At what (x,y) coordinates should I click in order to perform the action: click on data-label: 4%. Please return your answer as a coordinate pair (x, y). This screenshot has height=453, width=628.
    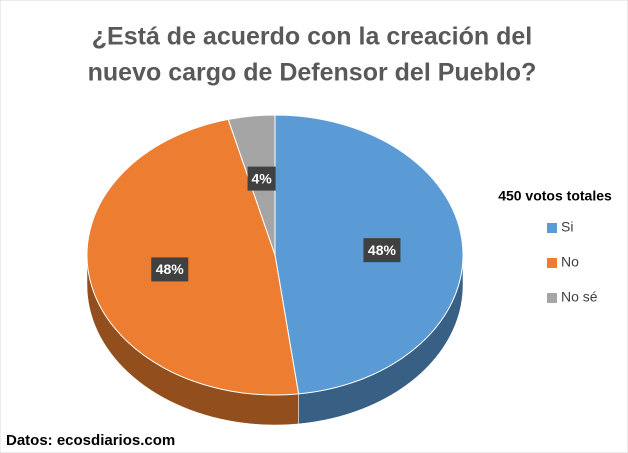
    Looking at the image, I should click on (261, 178).